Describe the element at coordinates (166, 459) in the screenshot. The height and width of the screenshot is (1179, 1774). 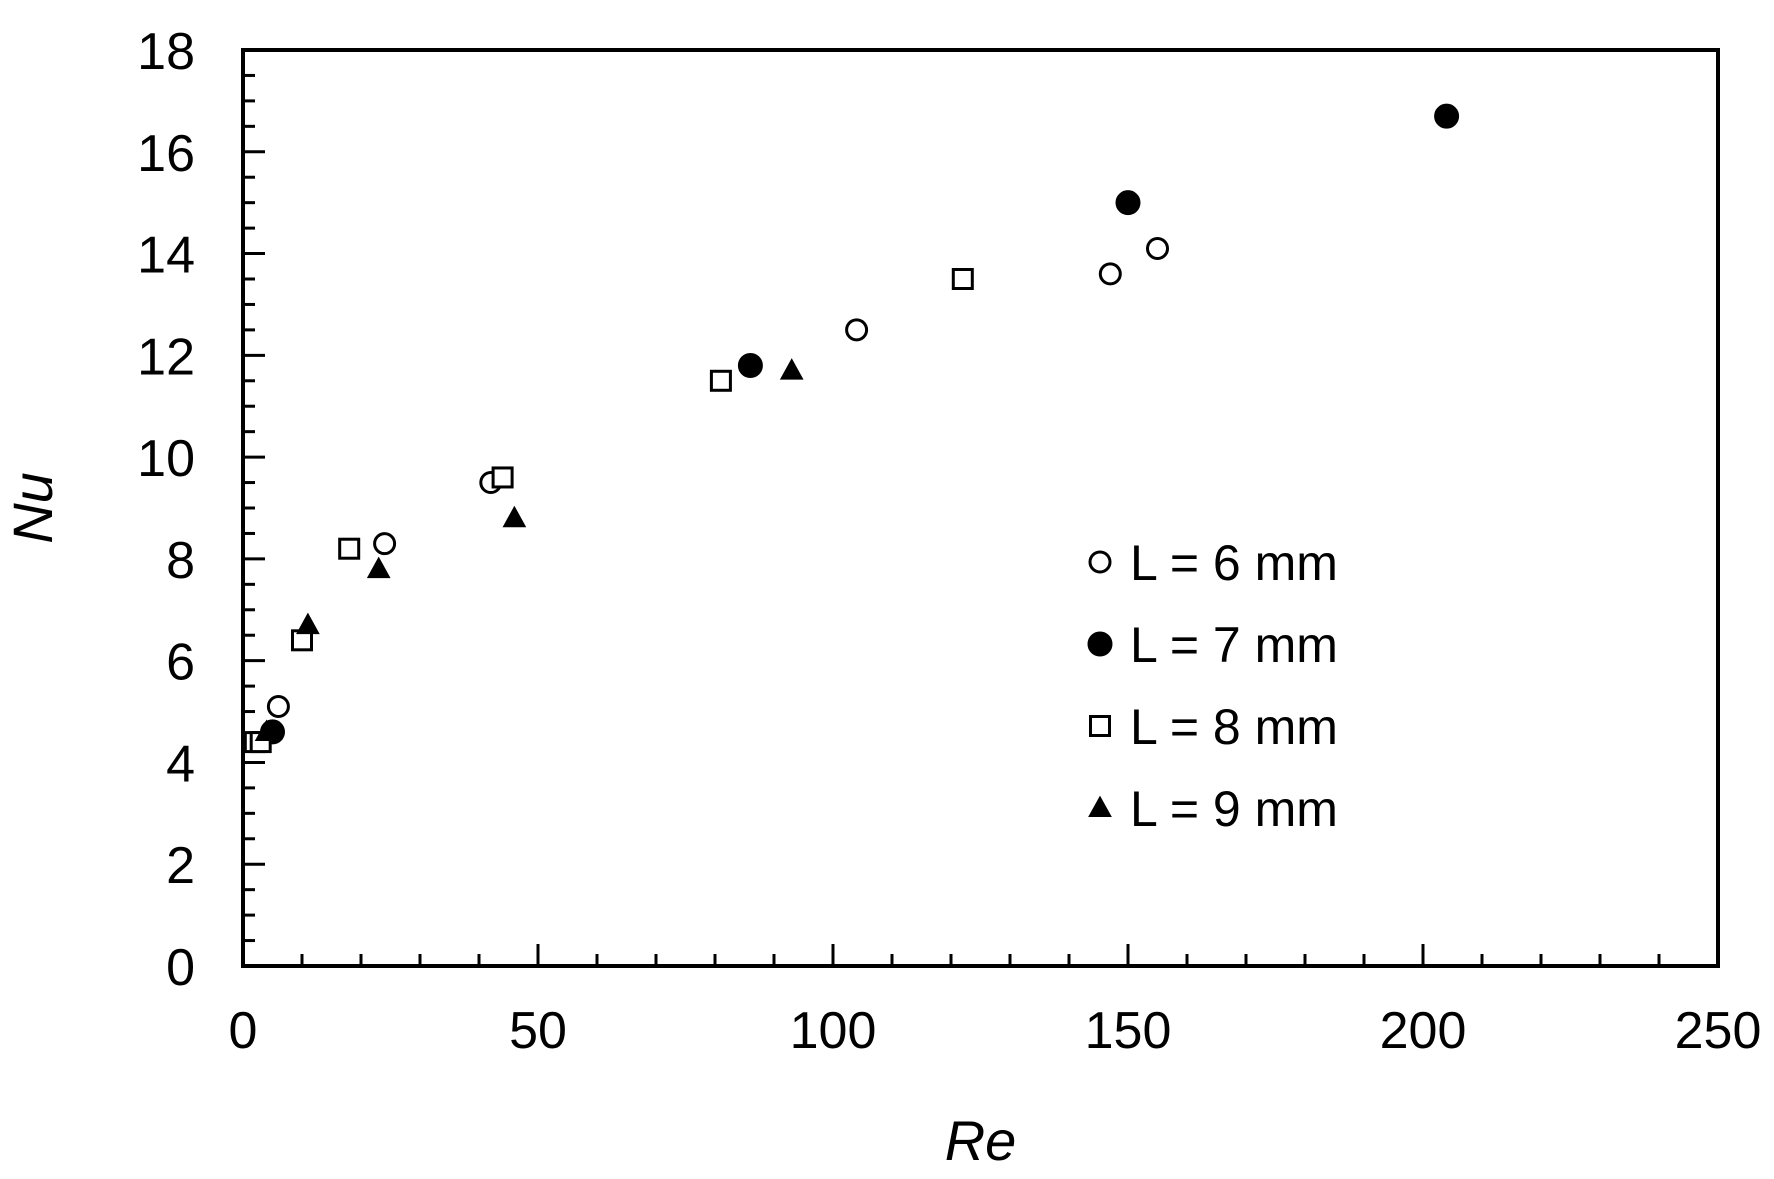
I see `y-tick-label: 10` at that location.